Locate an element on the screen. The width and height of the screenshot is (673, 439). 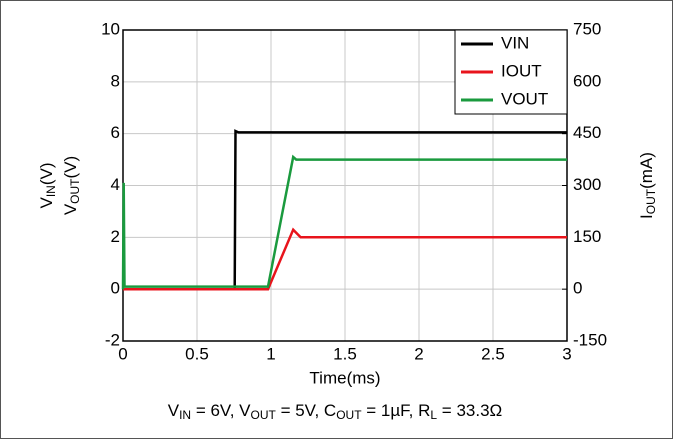
y2-axis-label: IOUT(mA) is located at coordinates (647, 185).